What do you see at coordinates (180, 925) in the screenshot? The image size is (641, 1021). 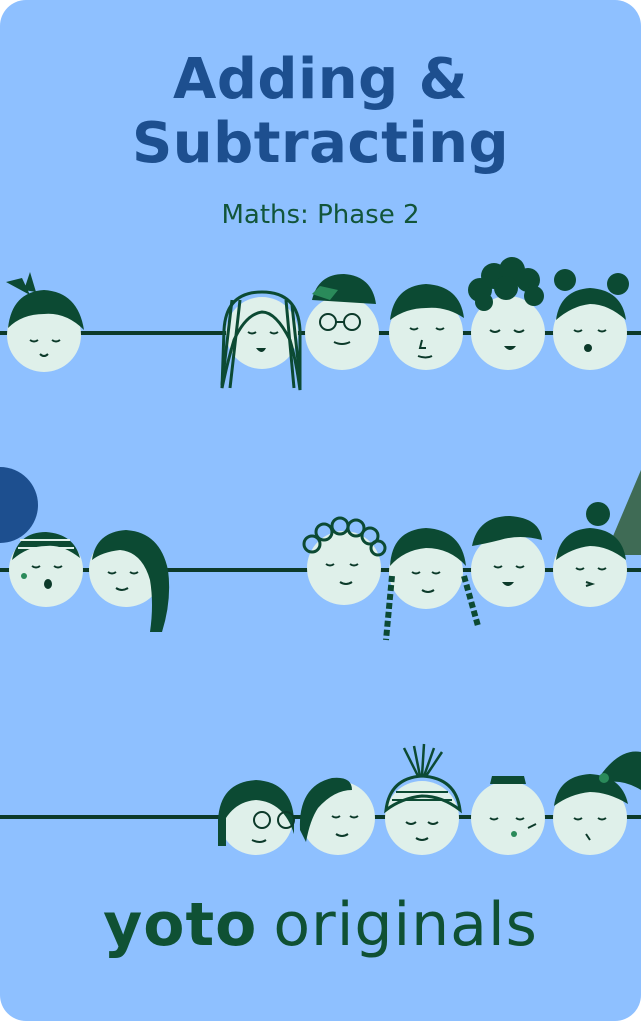 I see `brand-logo-yoto: yoto` at bounding box center [180, 925].